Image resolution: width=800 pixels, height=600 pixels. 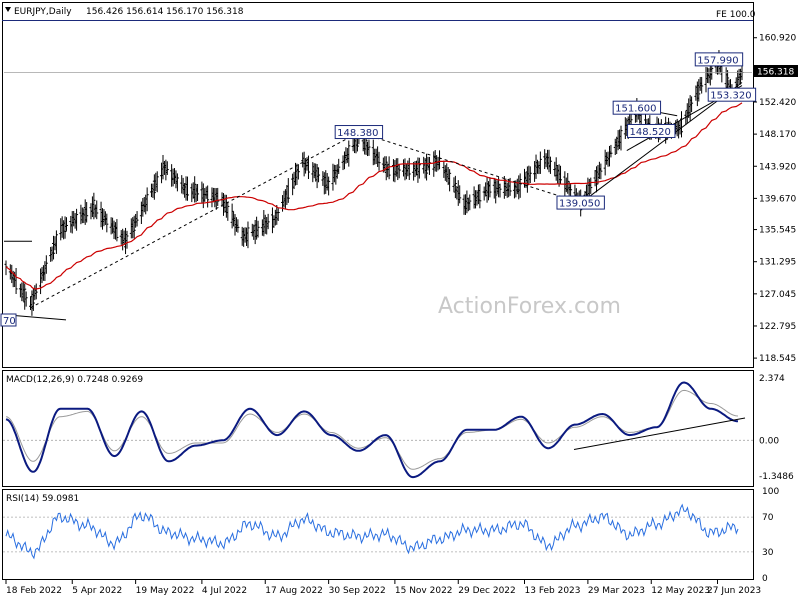 What do you see at coordinates (372, 531) in the screenshot?
I see `rsi-line` at bounding box center [372, 531].